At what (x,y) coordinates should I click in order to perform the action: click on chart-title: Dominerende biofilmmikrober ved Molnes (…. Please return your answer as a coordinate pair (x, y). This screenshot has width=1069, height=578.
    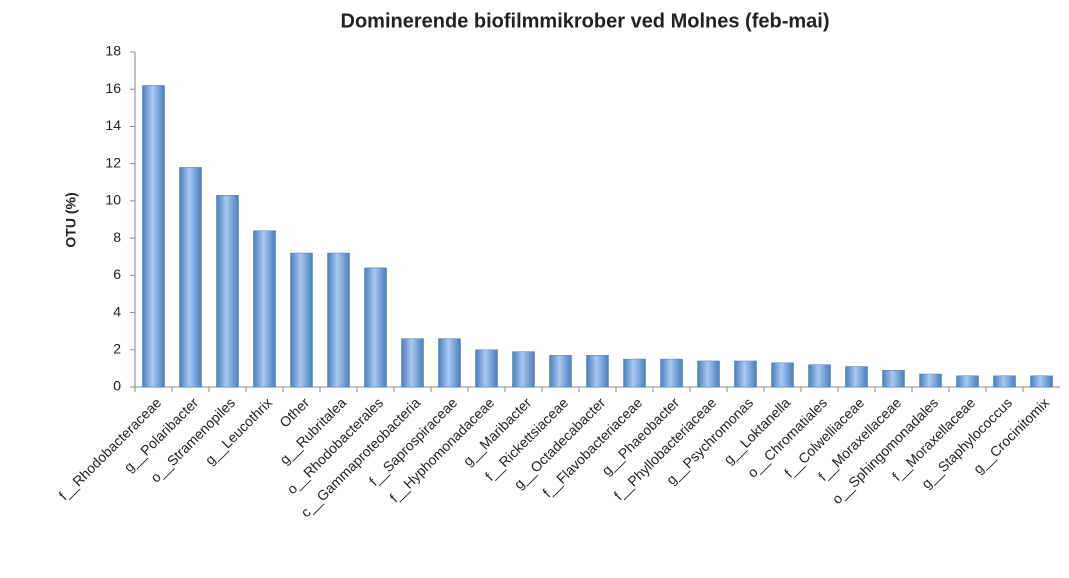
    Looking at the image, I should click on (585, 21).